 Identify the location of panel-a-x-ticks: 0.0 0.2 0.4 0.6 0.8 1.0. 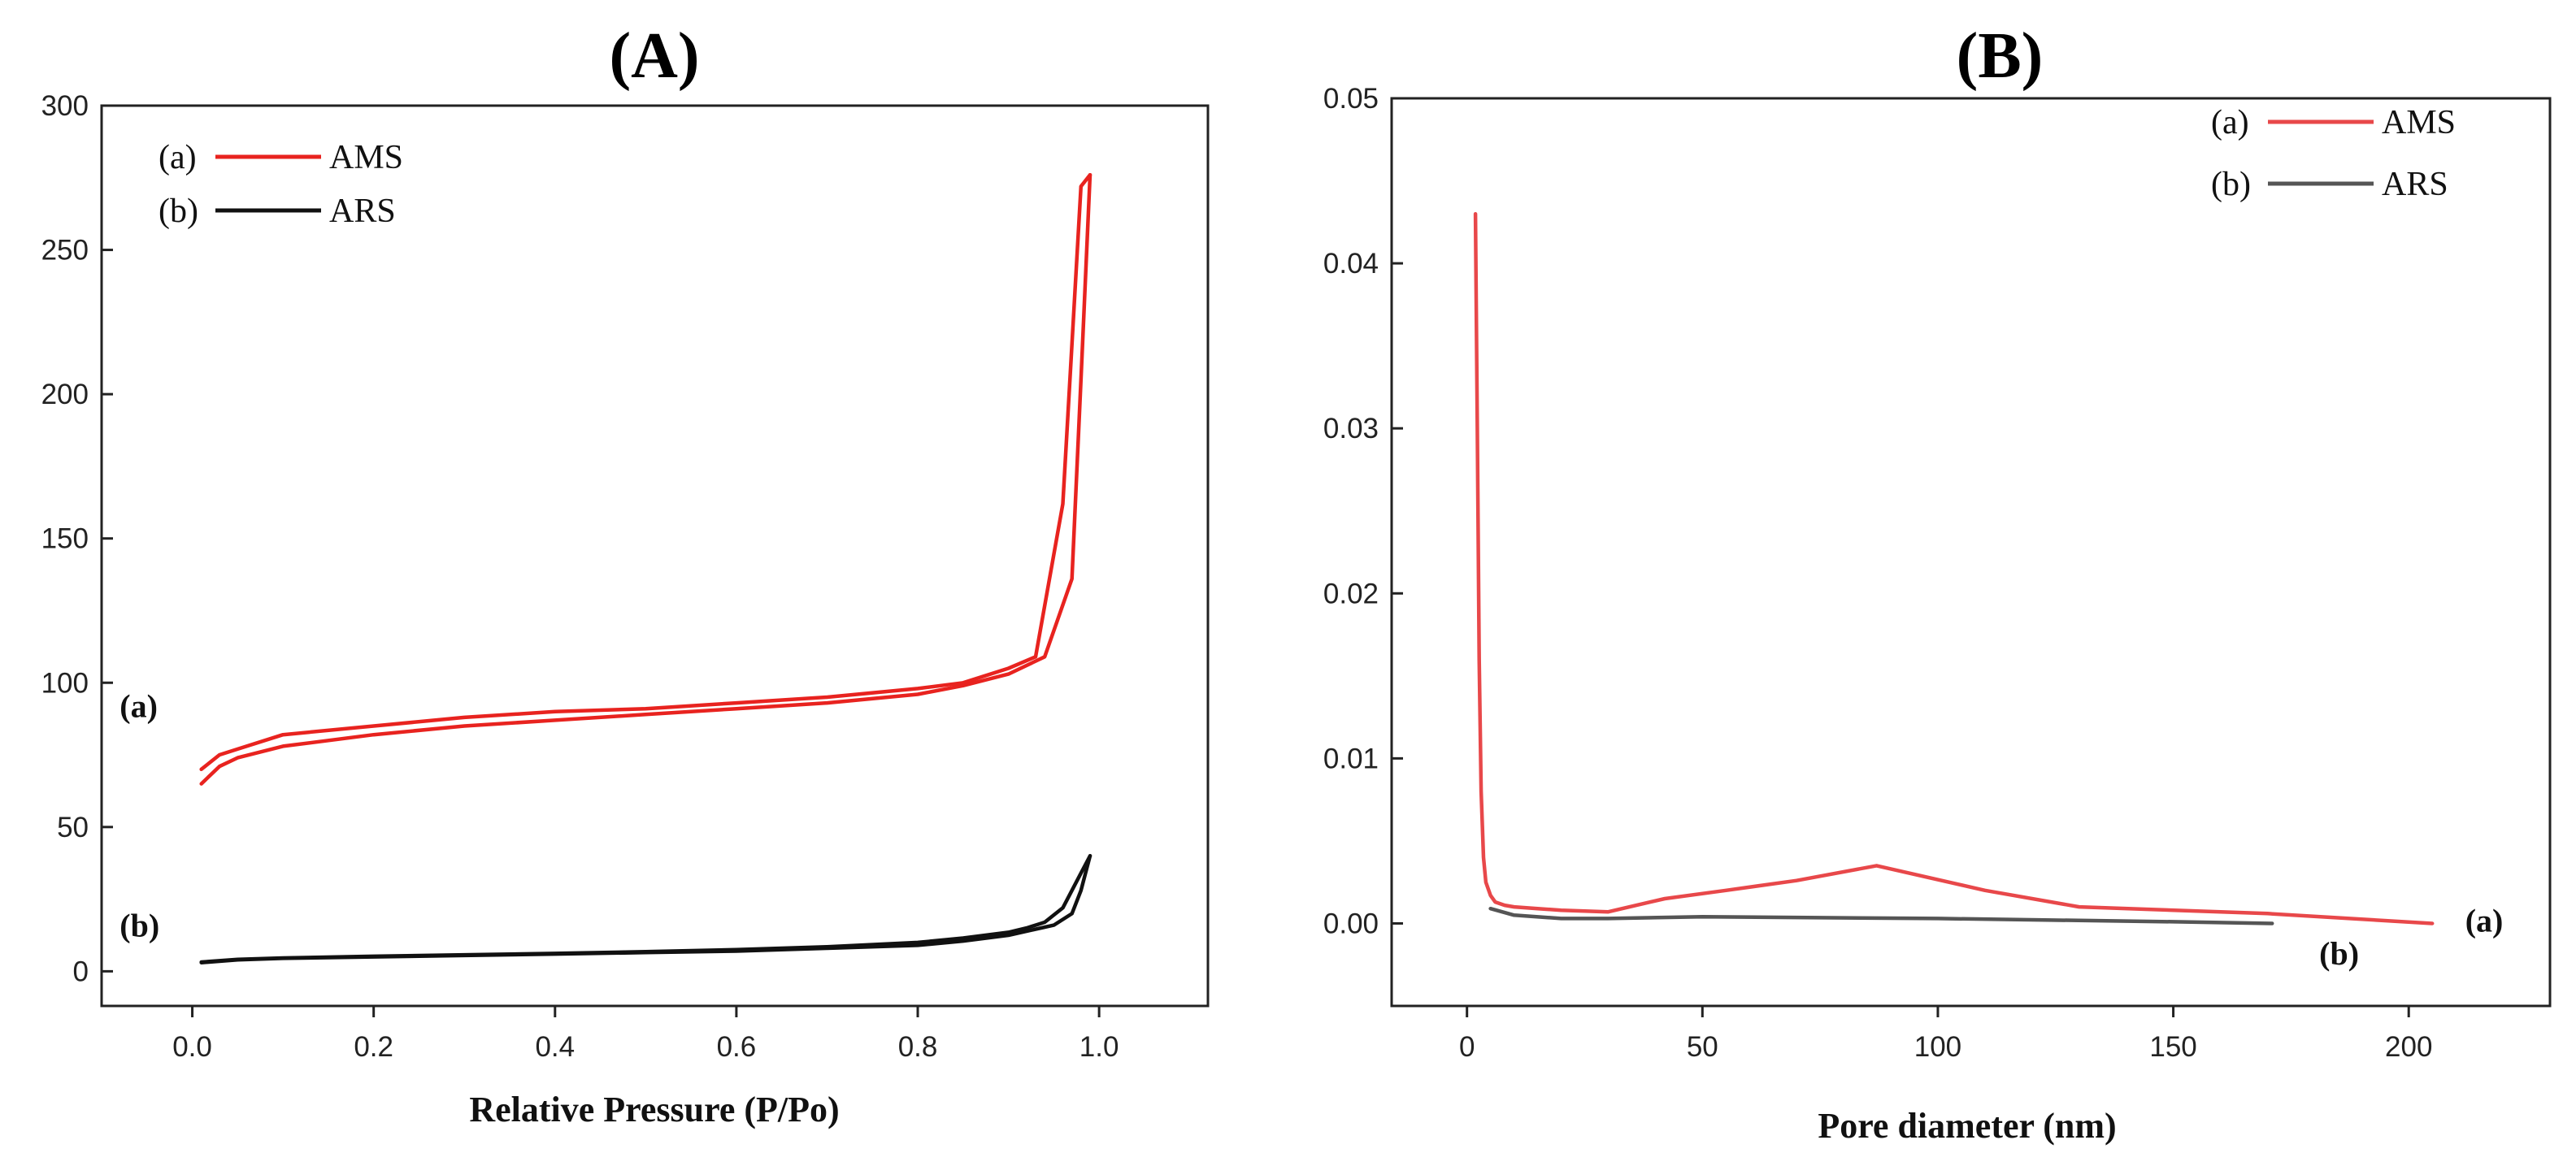
(645, 1034).